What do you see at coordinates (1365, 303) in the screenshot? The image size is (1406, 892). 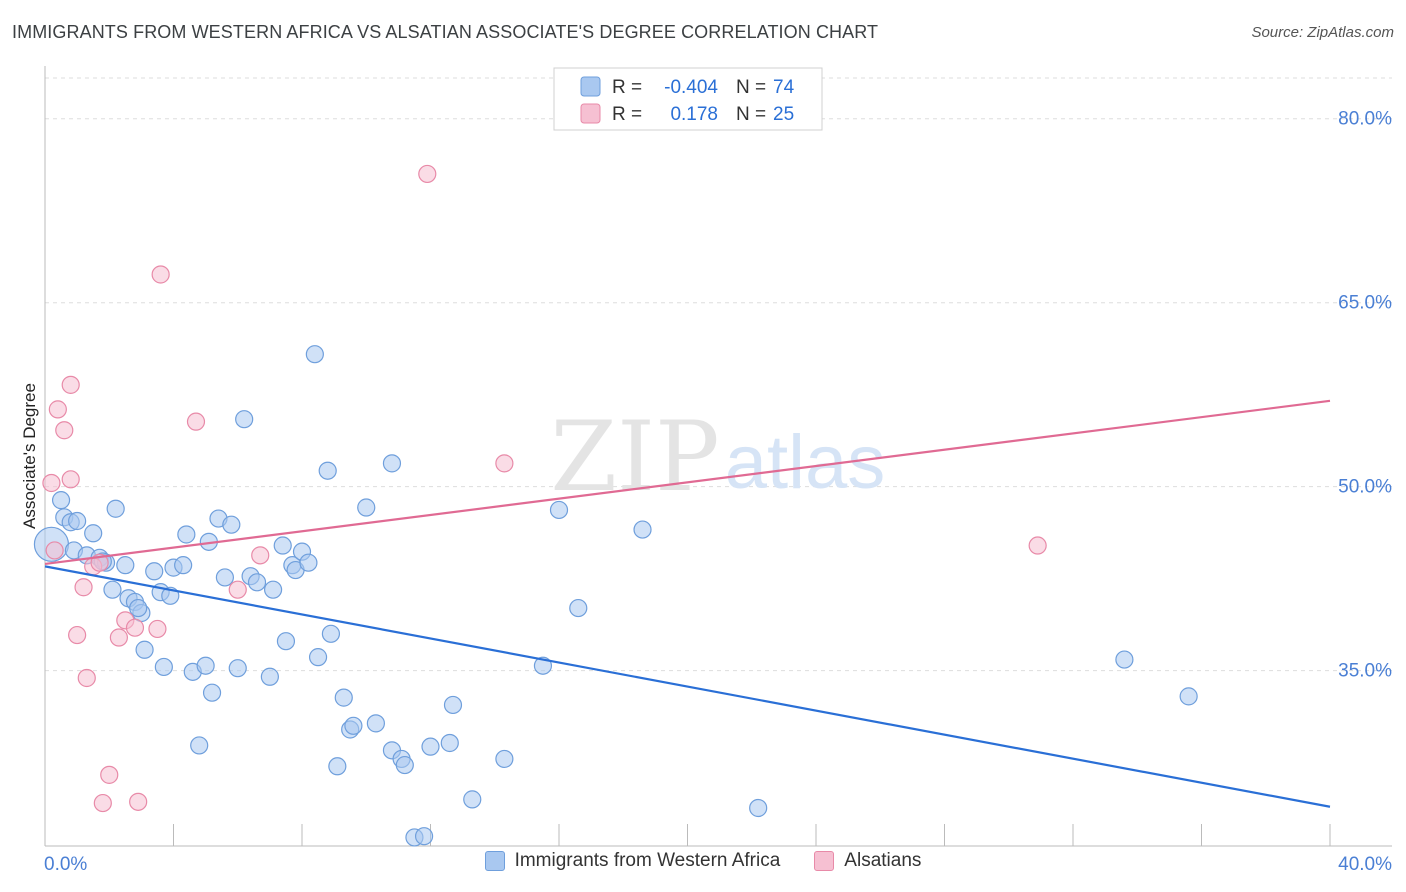 I see `y-tick-label-2: 65.0%` at bounding box center [1365, 303].